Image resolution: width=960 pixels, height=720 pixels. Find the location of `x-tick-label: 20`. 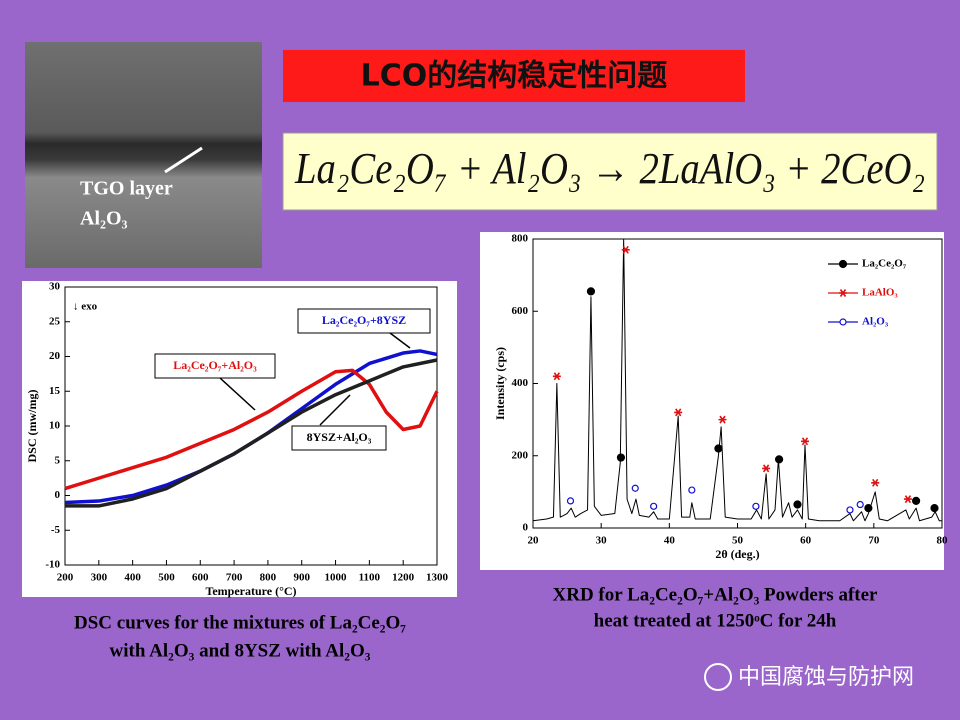

x-tick-label: 20 is located at coordinates (534, 541).